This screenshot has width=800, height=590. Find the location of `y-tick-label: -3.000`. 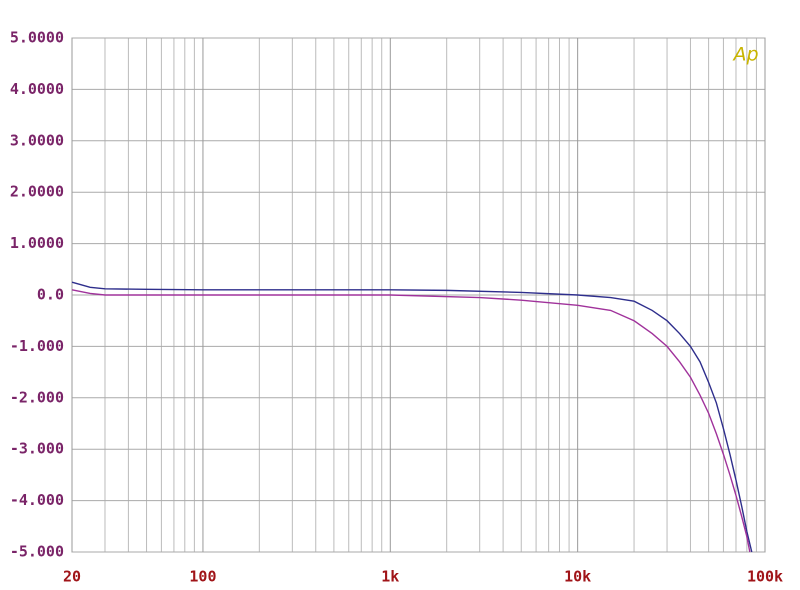

y-tick-label: -3.000 is located at coordinates (37, 449).